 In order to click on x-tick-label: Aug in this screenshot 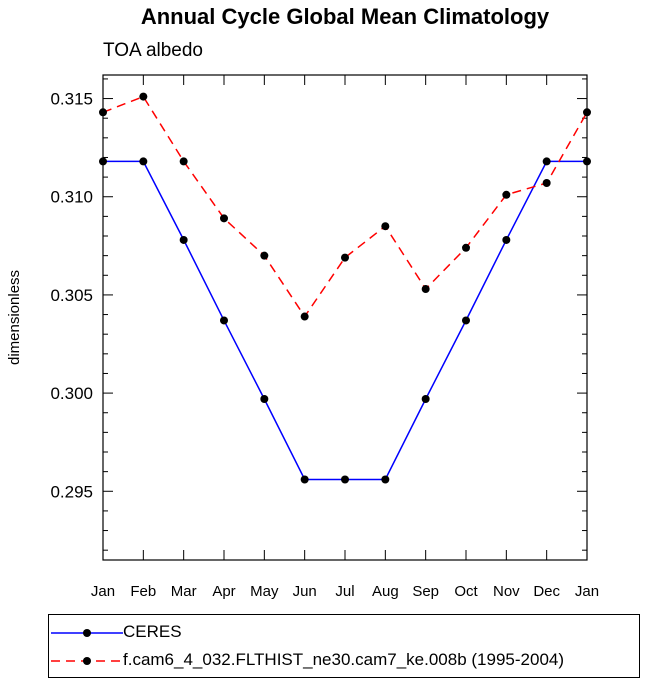, I will do `click(385, 591)`.